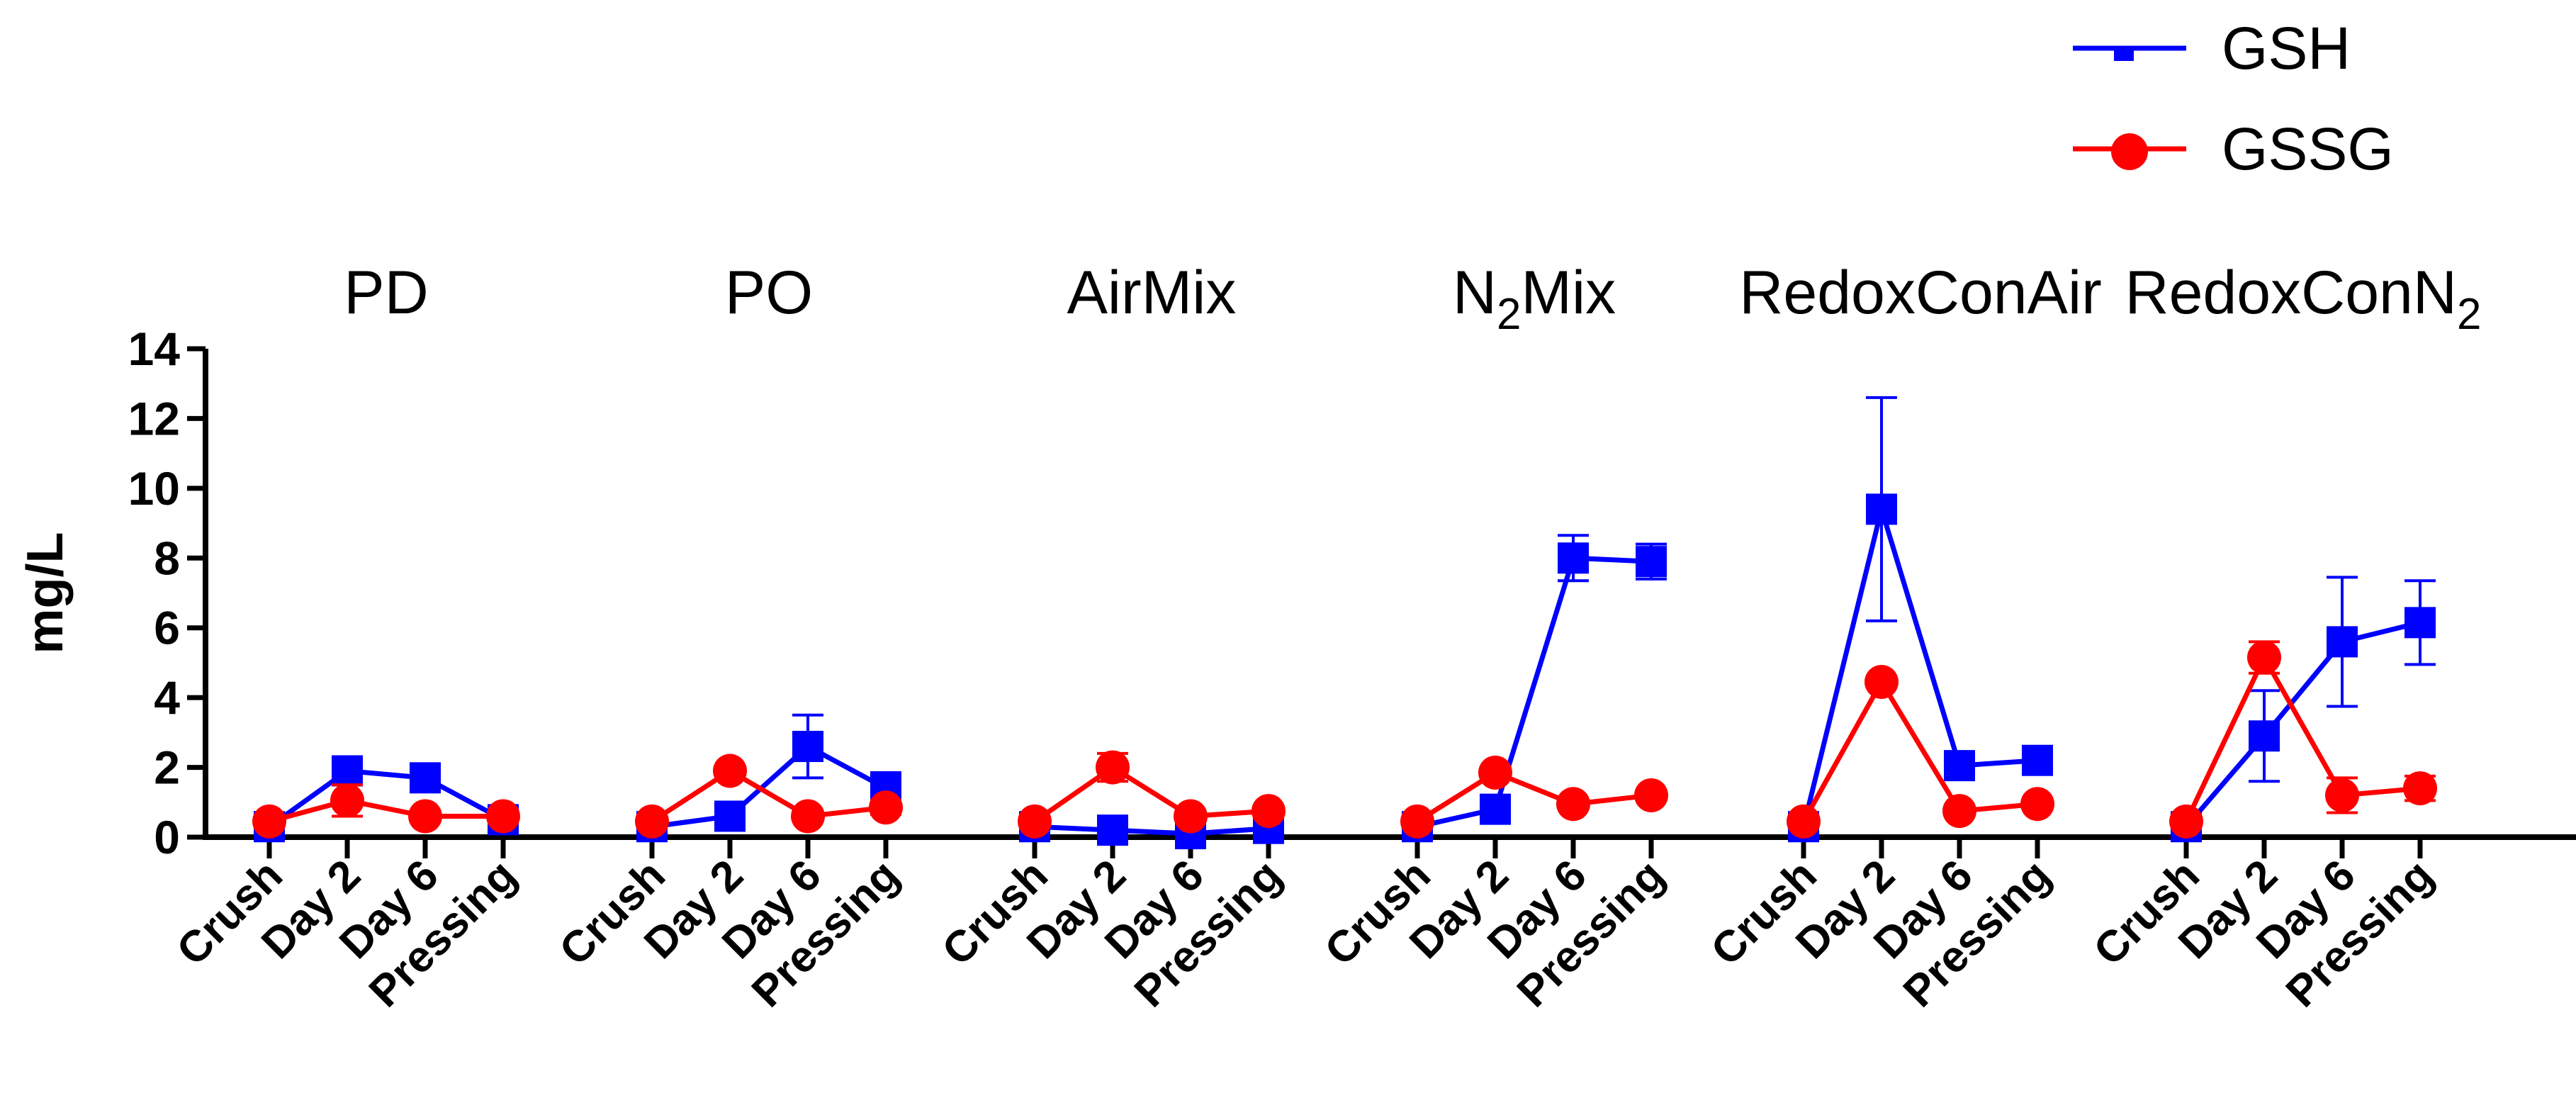  What do you see at coordinates (154, 488) in the screenshot?
I see `y-tick-label: 10` at bounding box center [154, 488].